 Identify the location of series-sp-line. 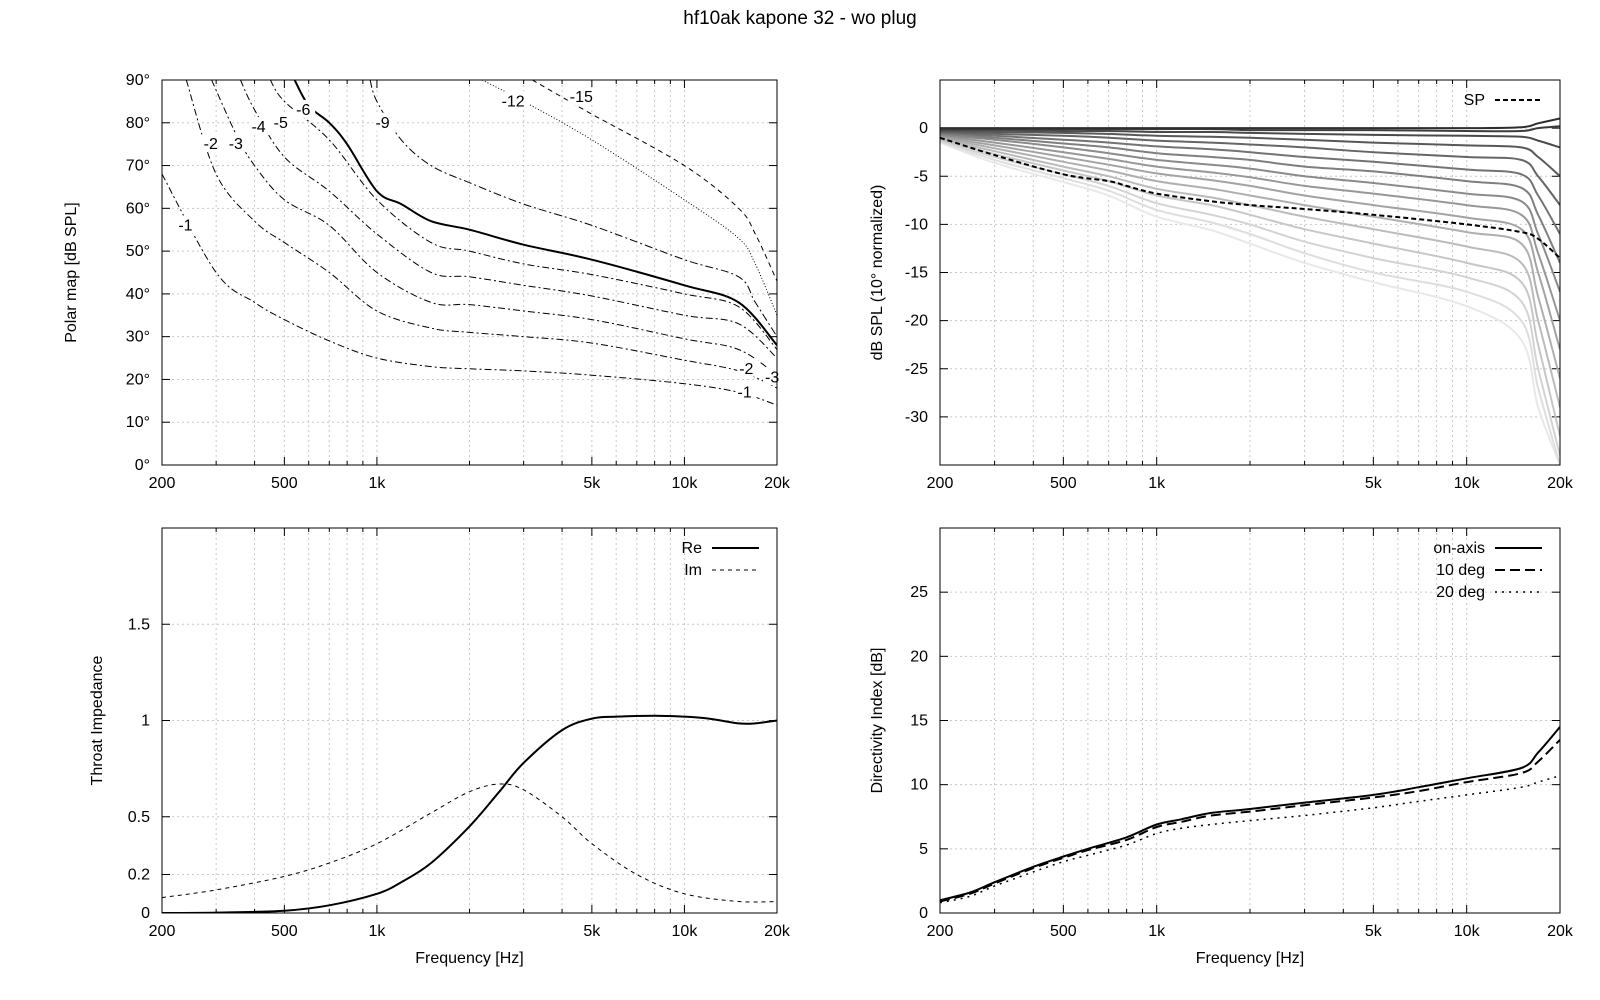
(1250, 197).